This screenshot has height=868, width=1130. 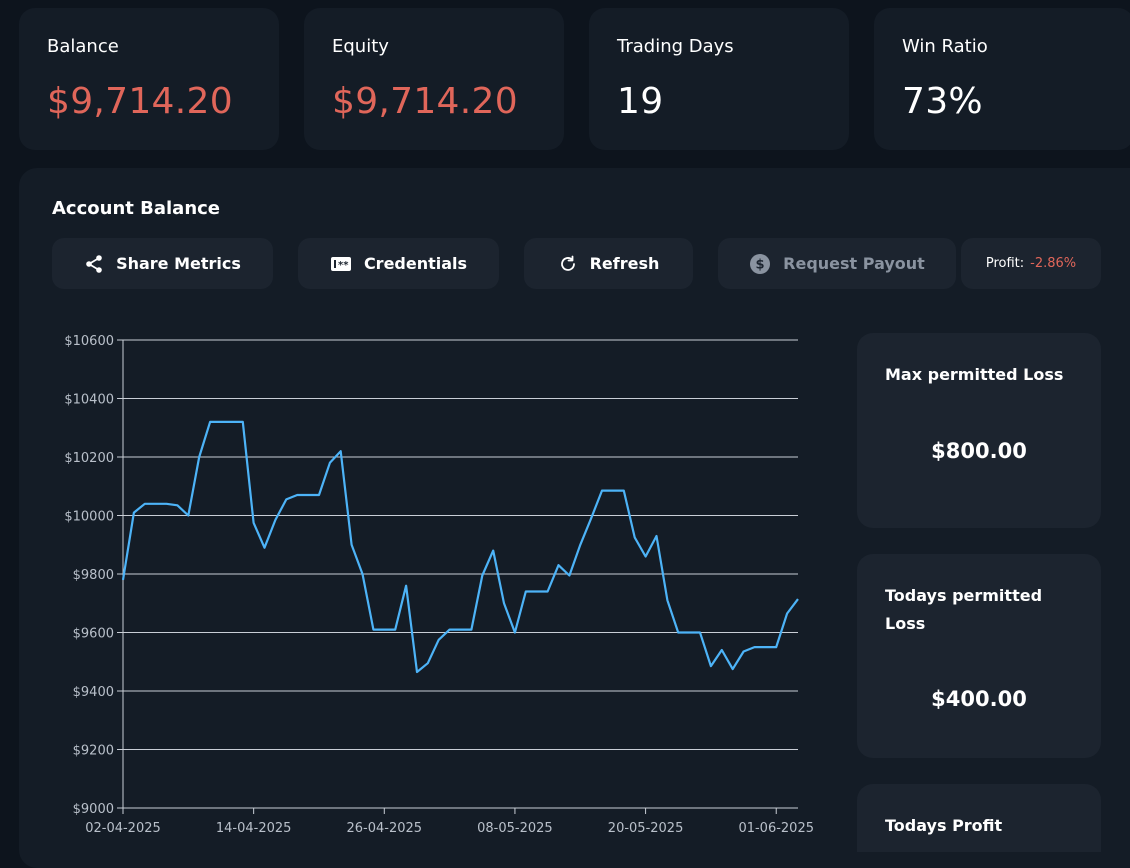 What do you see at coordinates (94, 264) in the screenshot?
I see `share-icon` at bounding box center [94, 264].